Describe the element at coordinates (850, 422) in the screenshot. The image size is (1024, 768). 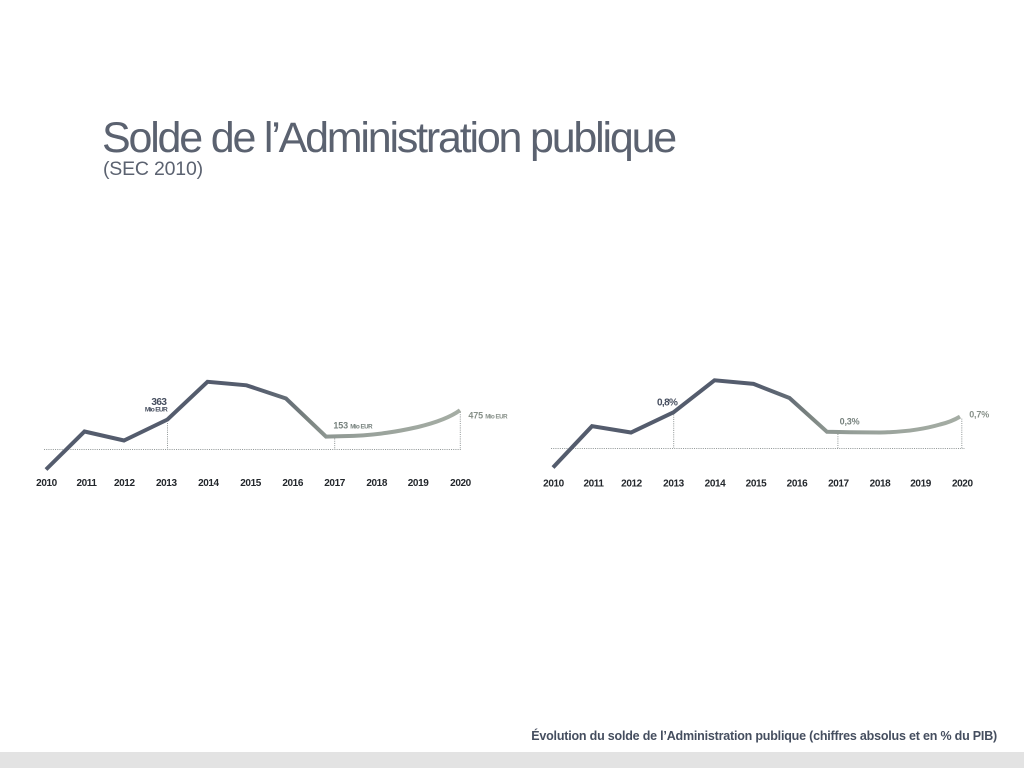
I see `svg-text: 0,3%` at that location.